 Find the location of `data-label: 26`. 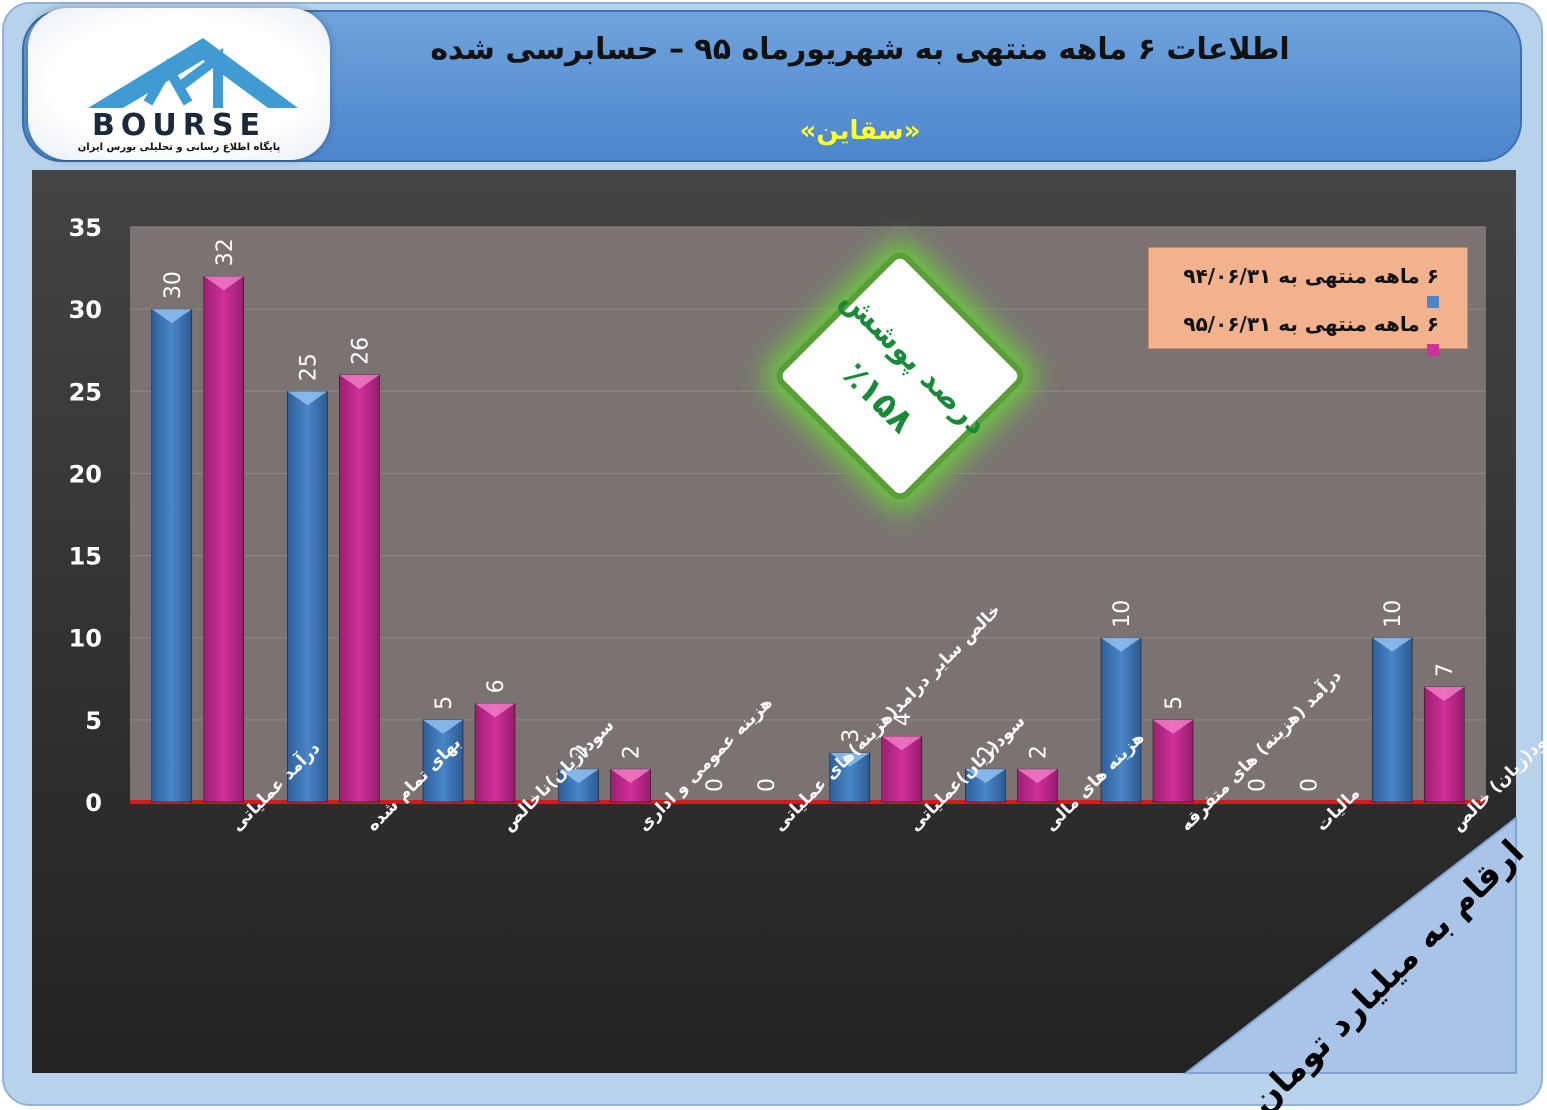

data-label: 26 is located at coordinates (360, 351).